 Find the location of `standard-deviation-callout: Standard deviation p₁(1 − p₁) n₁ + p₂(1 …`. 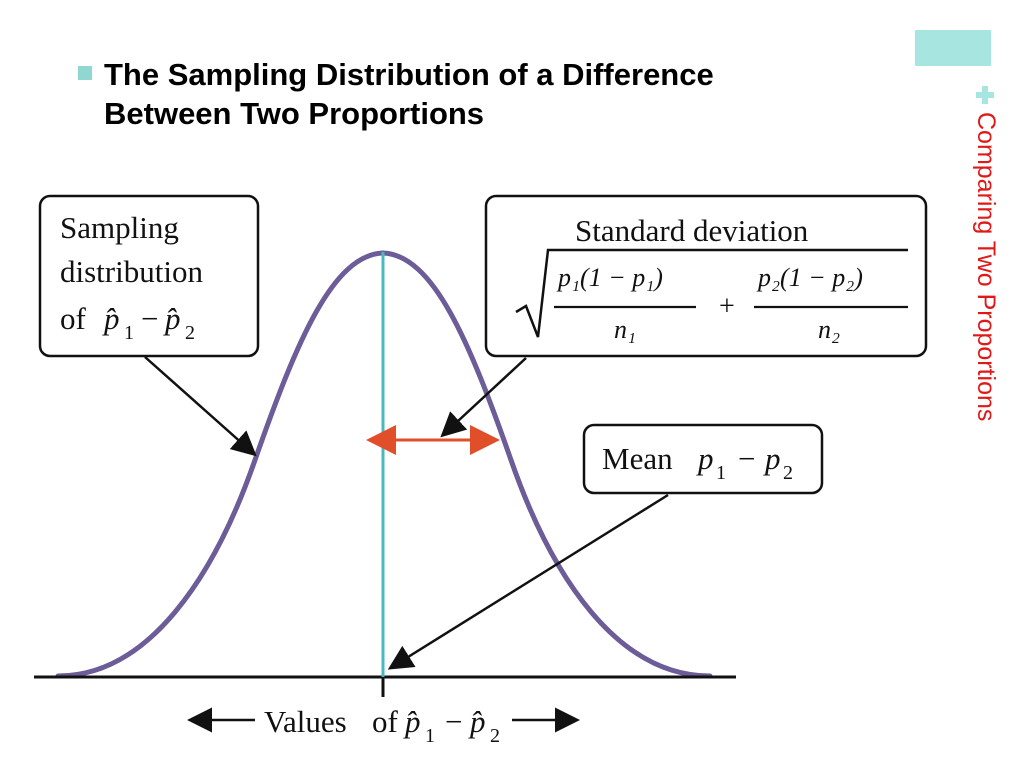

standard-deviation-callout: Standard deviation p₁(1 − p₁) n₁ + p₂(1 … is located at coordinates (706, 276).